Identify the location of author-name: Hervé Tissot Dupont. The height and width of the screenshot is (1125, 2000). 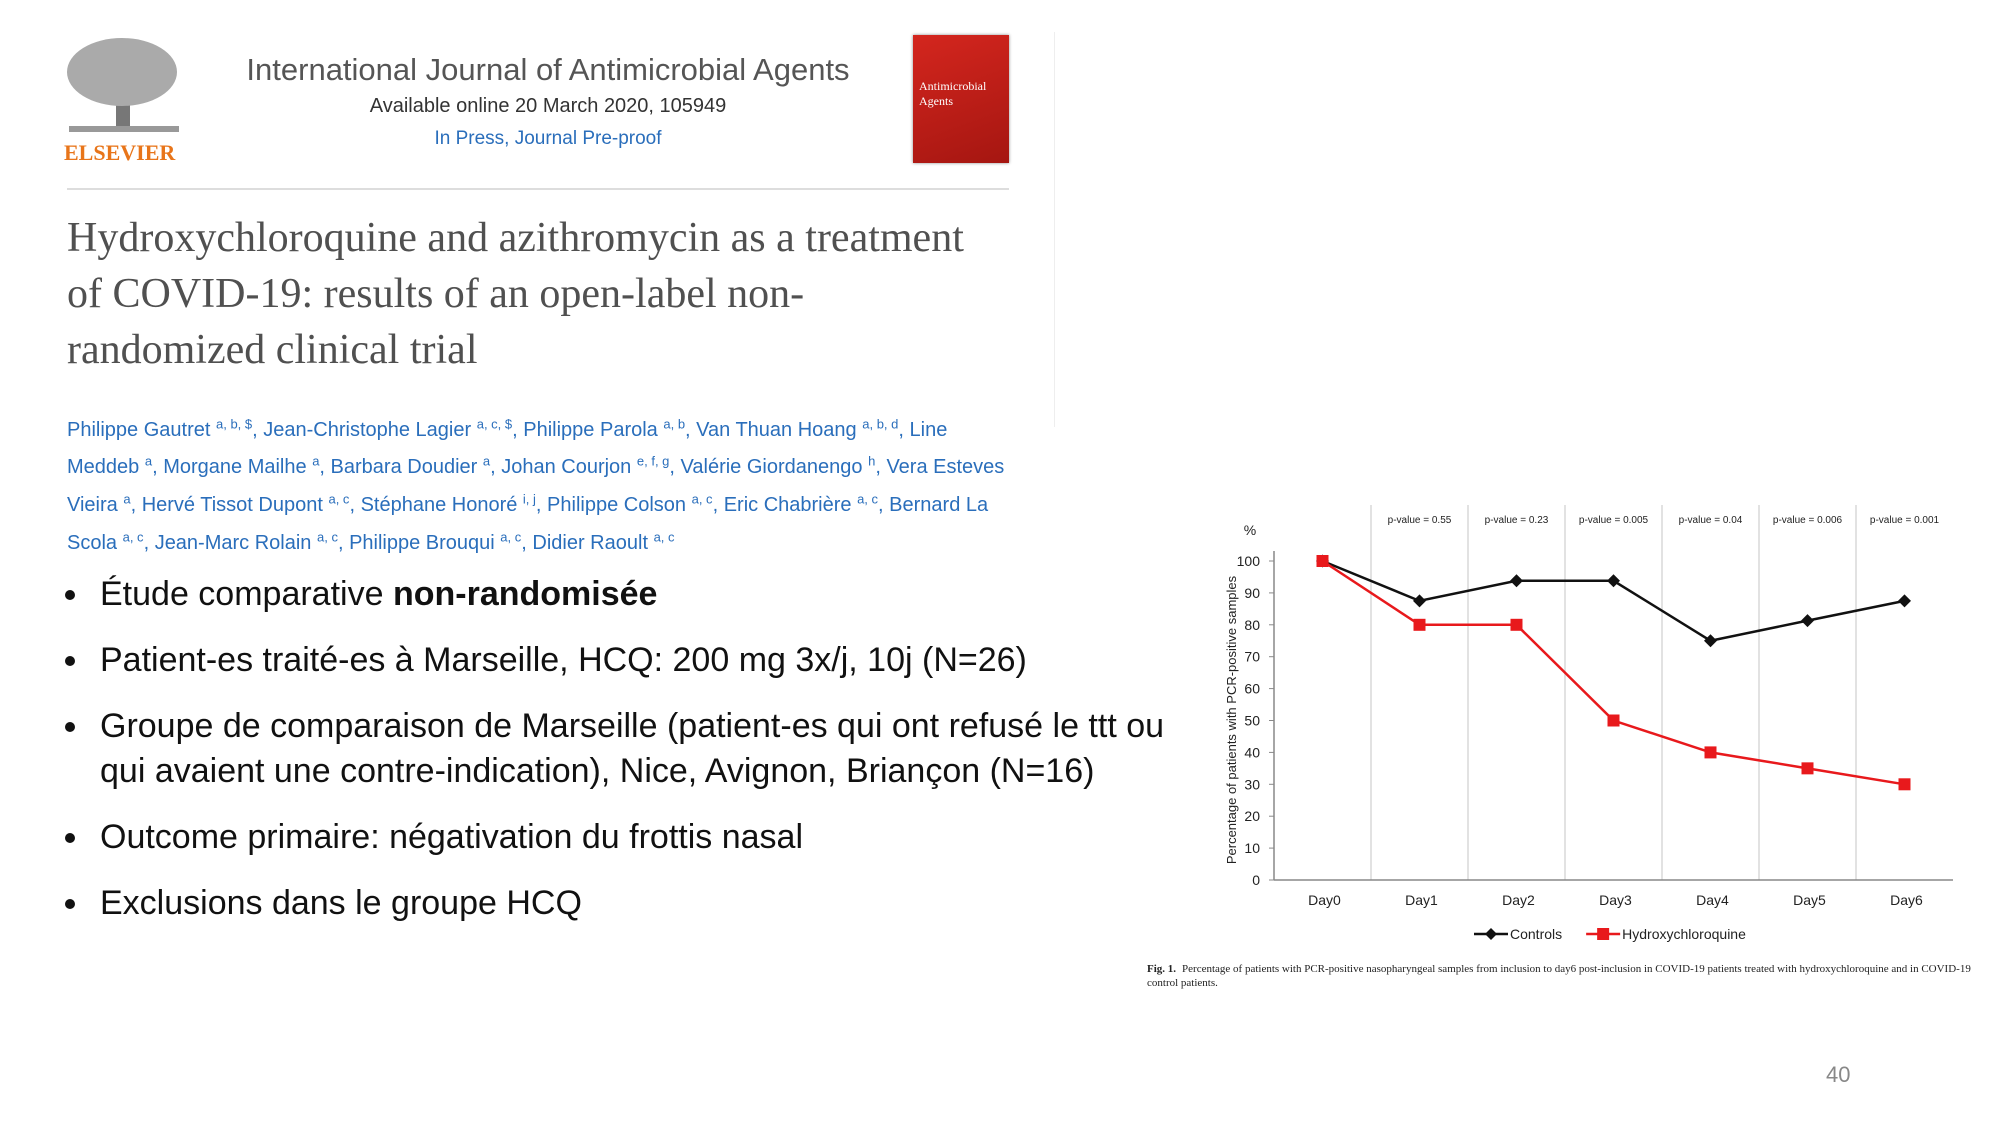
(232, 504).